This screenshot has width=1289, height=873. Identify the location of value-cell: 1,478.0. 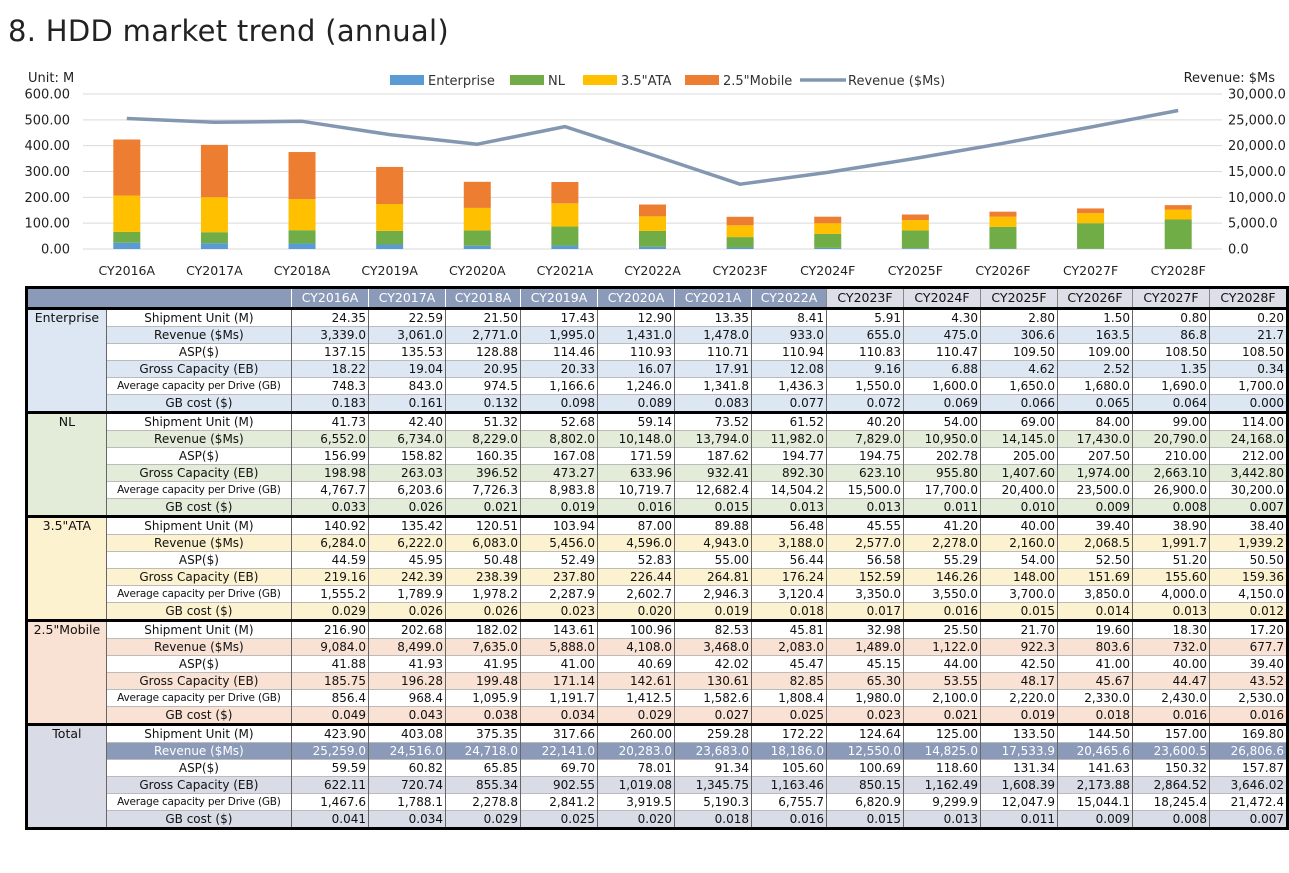
(713, 335).